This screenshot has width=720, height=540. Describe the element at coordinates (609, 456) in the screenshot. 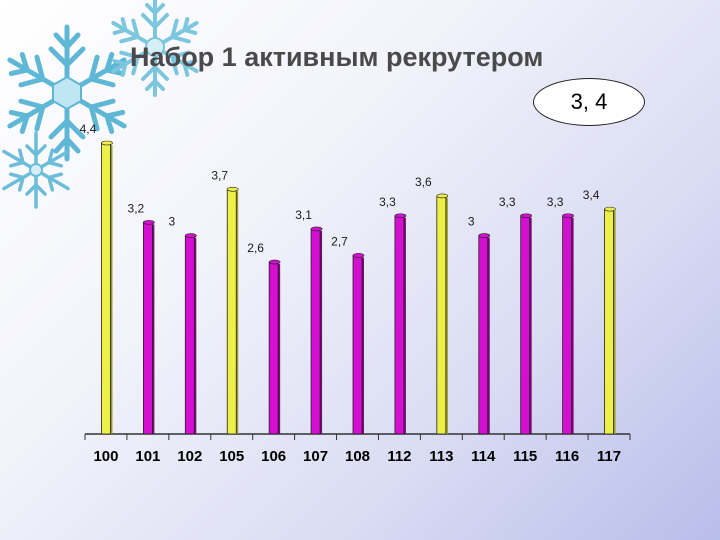

I see `x-tick-label: 117` at that location.